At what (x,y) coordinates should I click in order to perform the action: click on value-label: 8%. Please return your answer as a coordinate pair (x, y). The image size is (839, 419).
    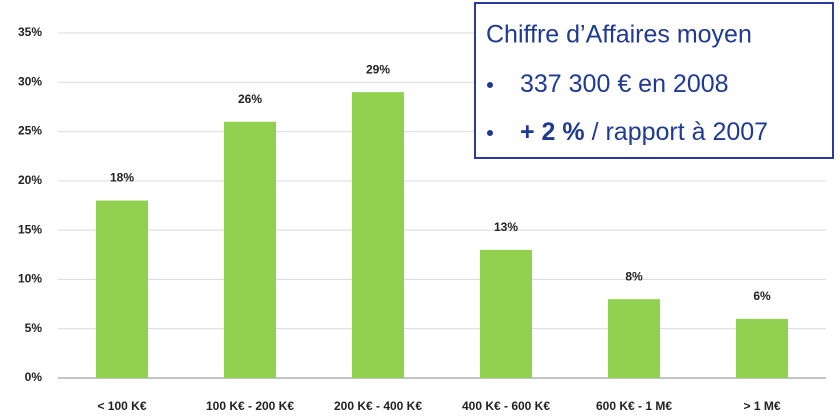
    Looking at the image, I should click on (634, 276).